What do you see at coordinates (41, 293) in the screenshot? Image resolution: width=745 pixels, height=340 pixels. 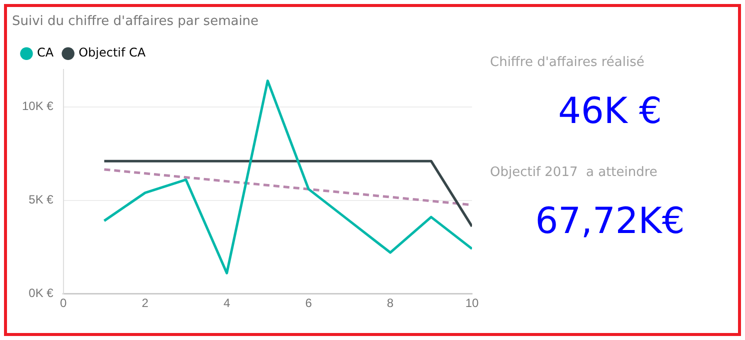 I see `y-tick-label: 0K €` at bounding box center [41, 293].